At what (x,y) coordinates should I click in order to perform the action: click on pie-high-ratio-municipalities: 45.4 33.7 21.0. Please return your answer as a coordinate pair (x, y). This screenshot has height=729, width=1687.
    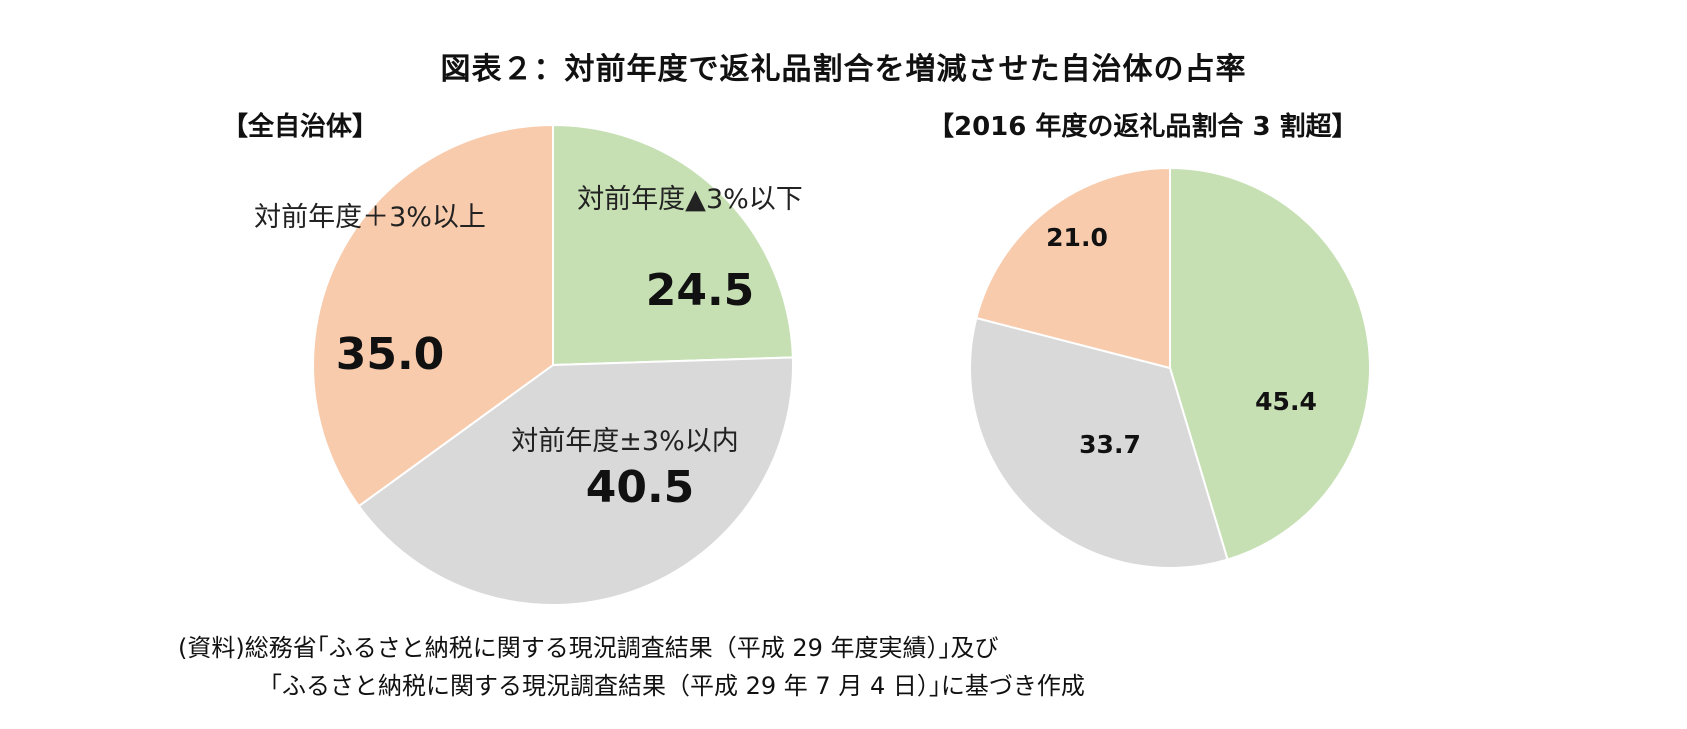
    Looking at the image, I should click on (1170, 367).